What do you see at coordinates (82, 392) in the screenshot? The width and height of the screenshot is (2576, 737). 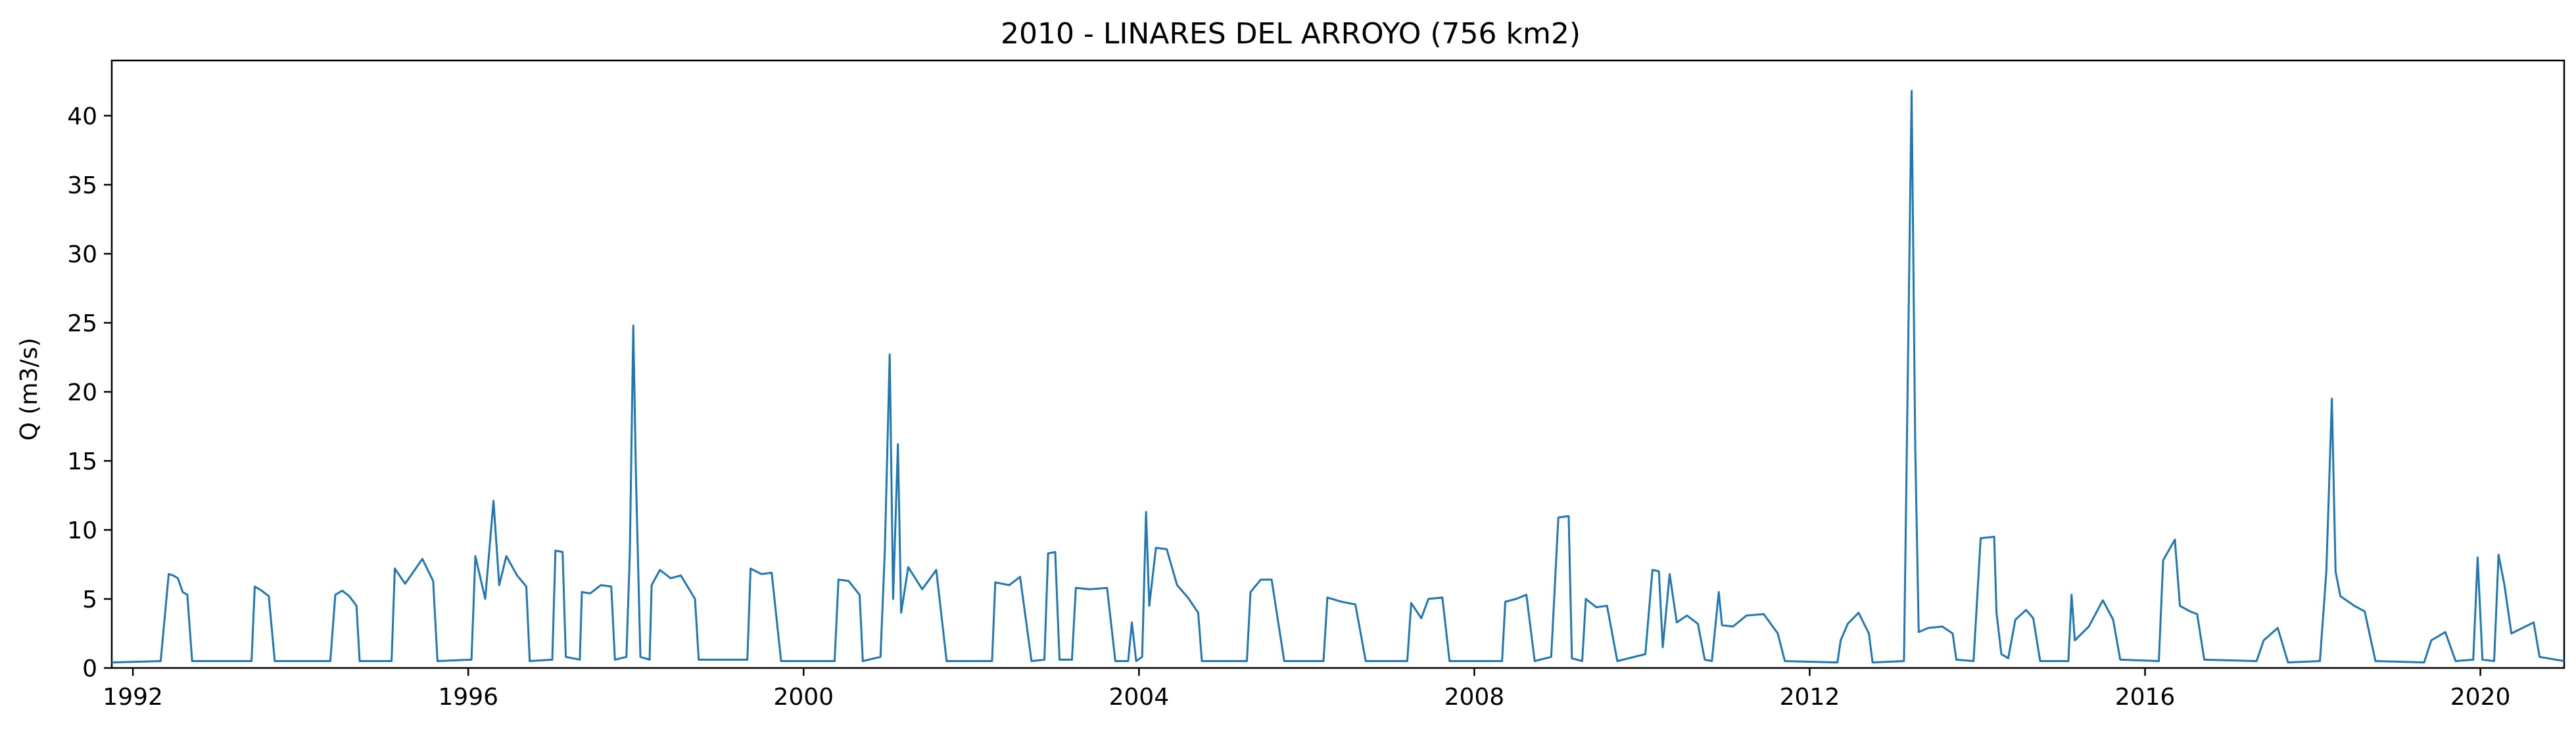 I see `y-tick-label: 20` at bounding box center [82, 392].